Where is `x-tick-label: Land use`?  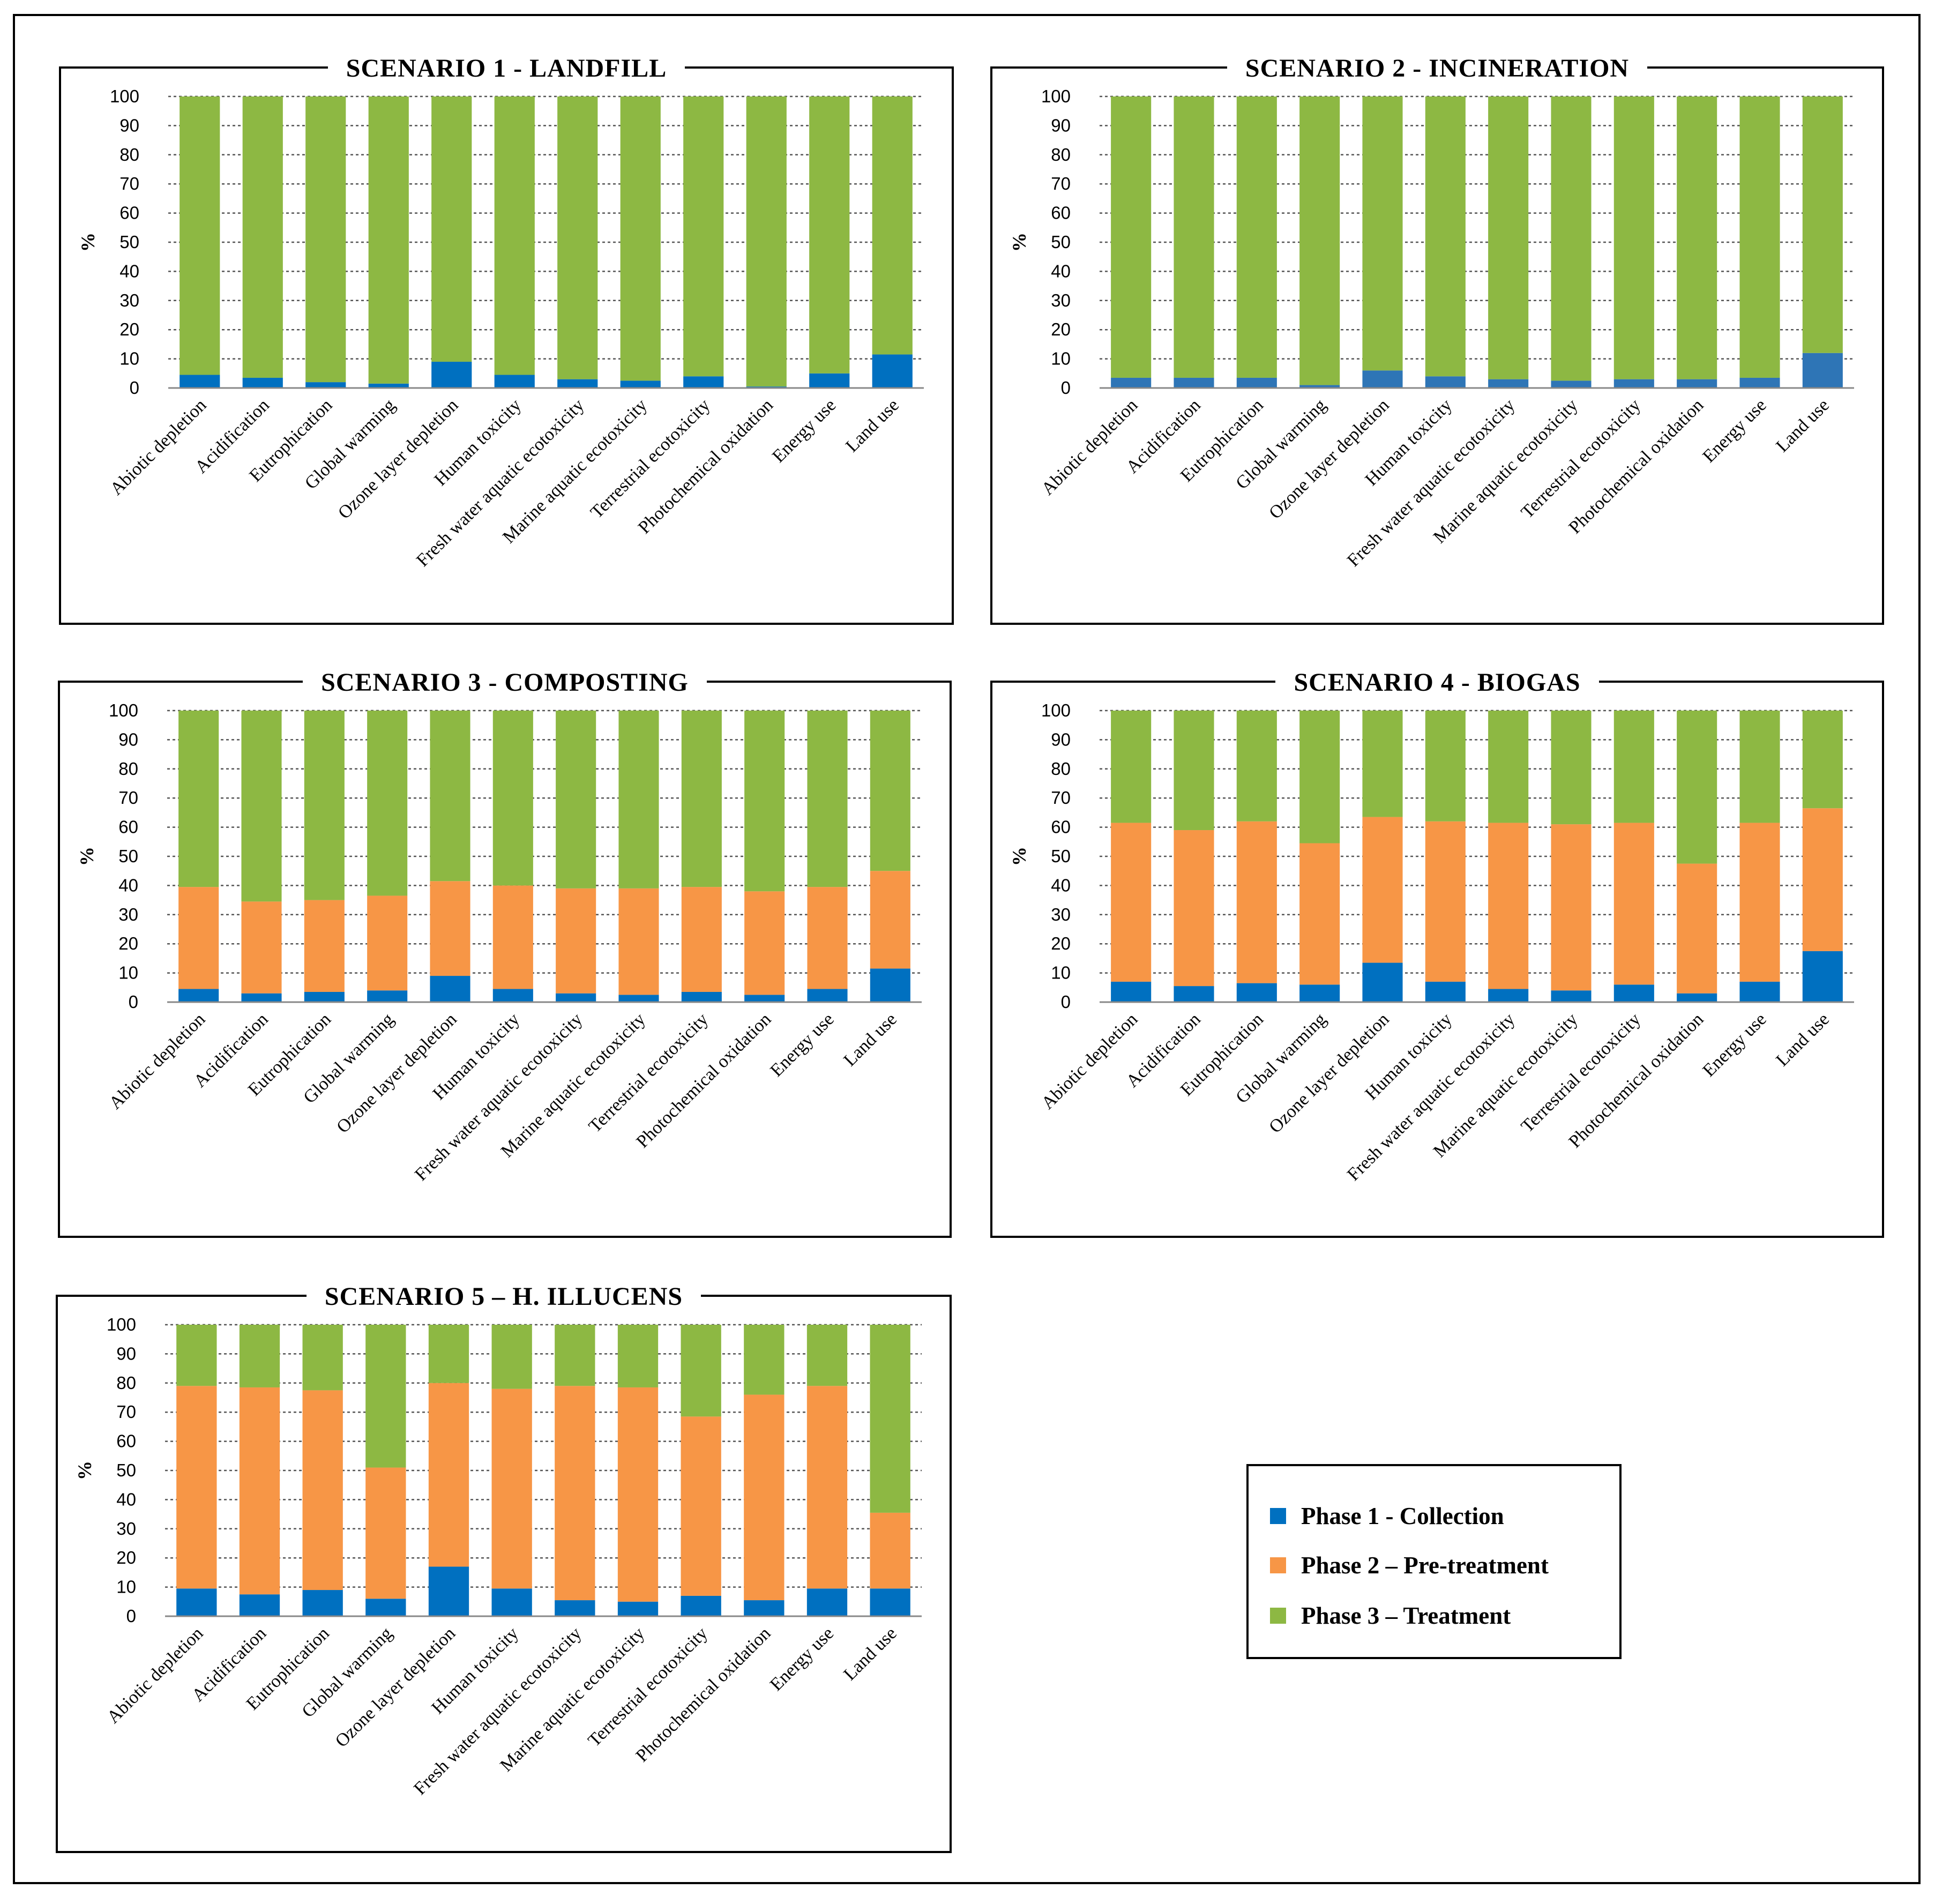
x-tick-label: Land use is located at coordinates (872, 426).